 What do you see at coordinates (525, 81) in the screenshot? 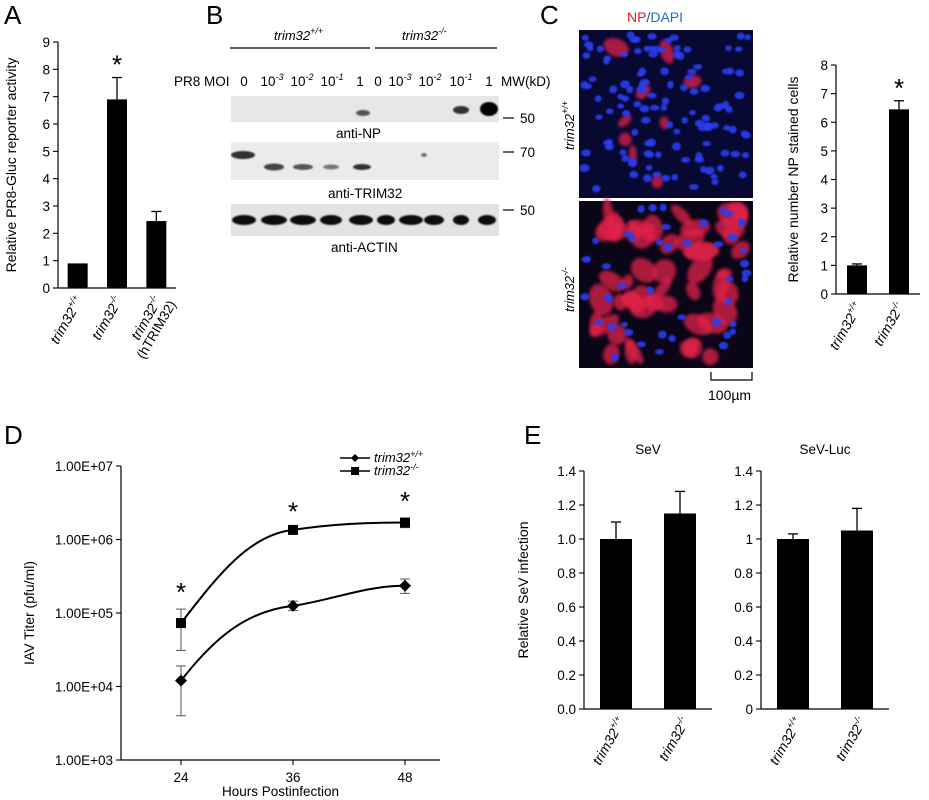
I see `blot-mw-label: MW(kD)` at bounding box center [525, 81].